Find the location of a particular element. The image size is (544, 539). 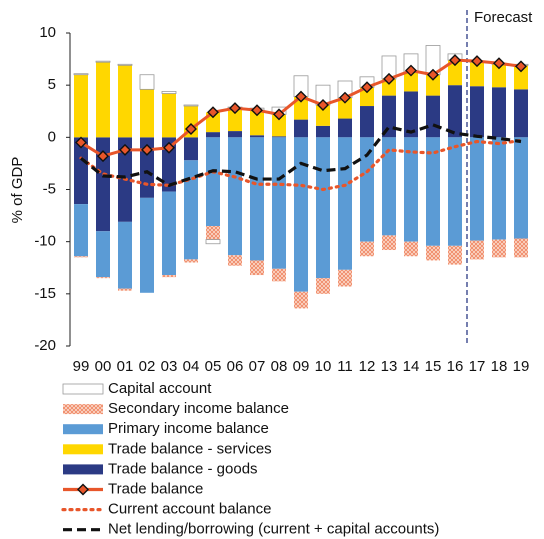

x-tick-label: 11 is located at coordinates (345, 366).